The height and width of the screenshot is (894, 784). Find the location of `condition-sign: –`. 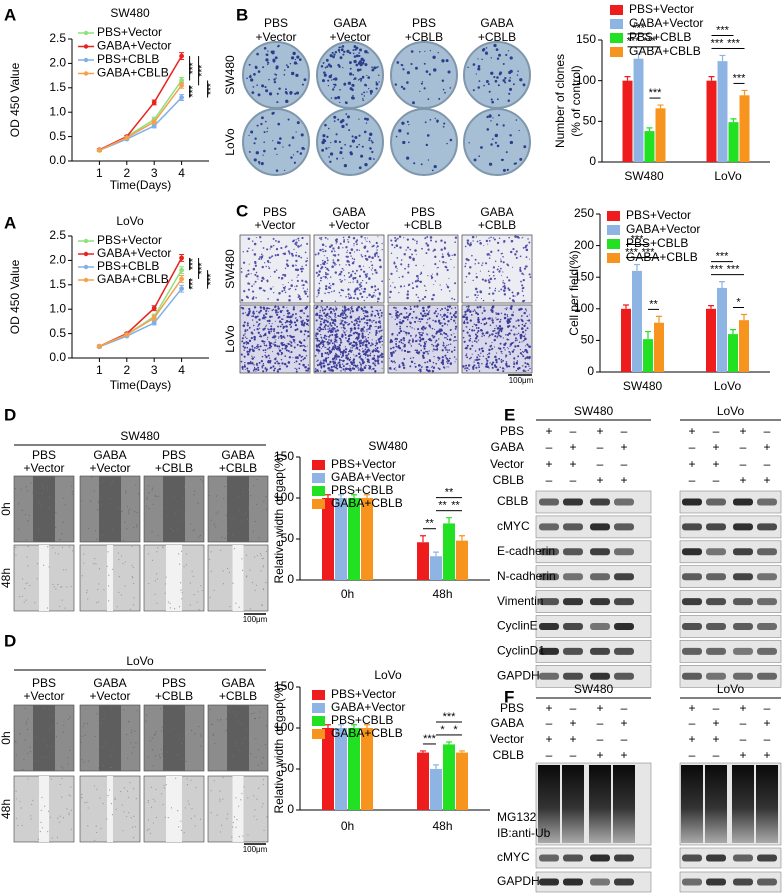

condition-sign: – is located at coordinates (624, 708).